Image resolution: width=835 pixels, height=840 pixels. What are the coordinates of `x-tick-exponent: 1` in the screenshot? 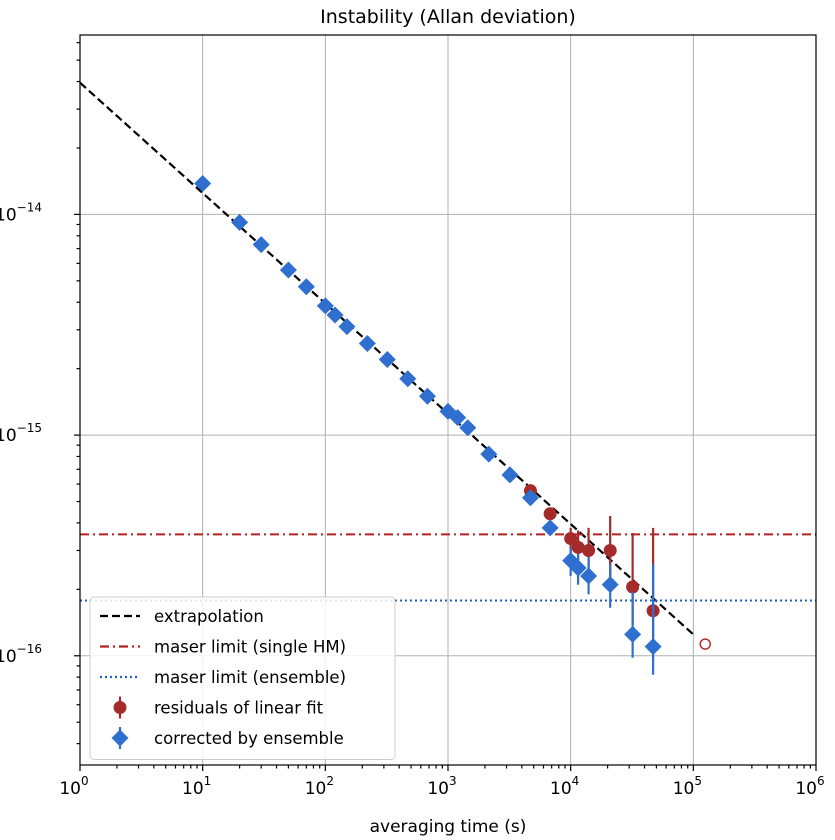 It's located at (208, 781).